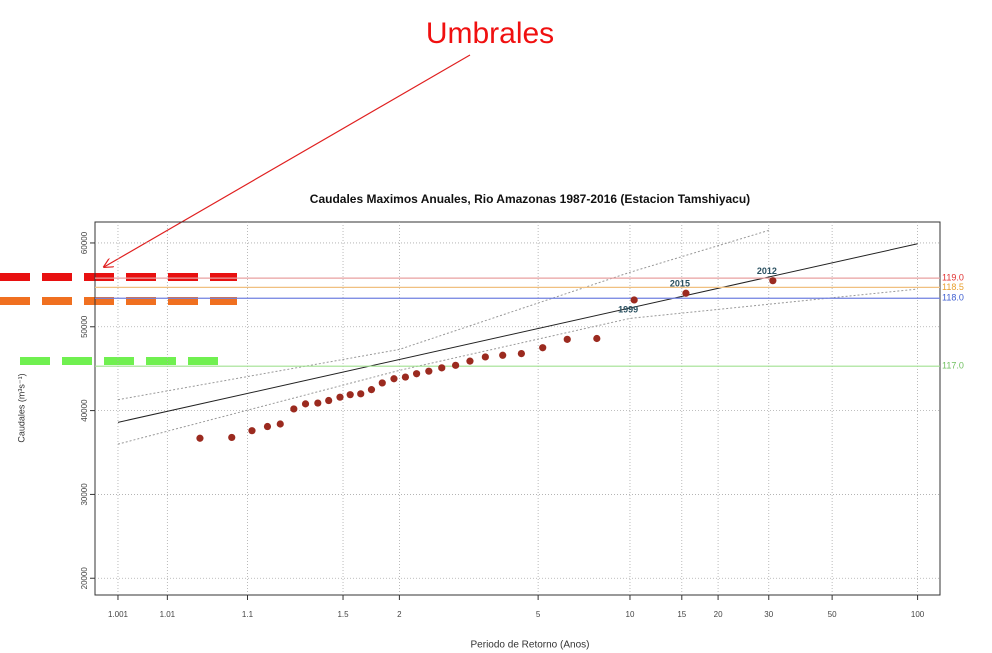 The height and width of the screenshot is (653, 992). Describe the element at coordinates (84, 494) in the screenshot. I see `y-tick-label: 30000` at that location.